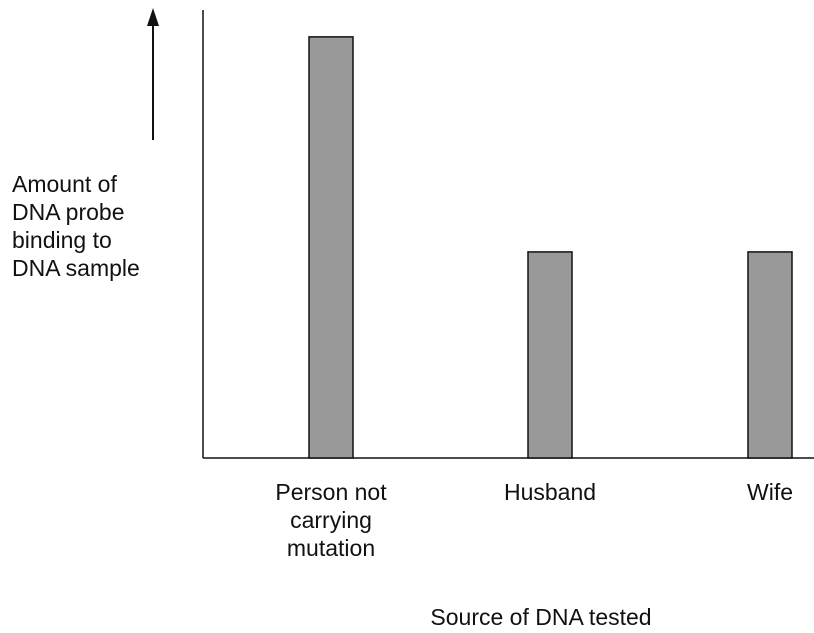  Describe the element at coordinates (541, 617) in the screenshot. I see `x-axis-label: Source of DNA tested` at that location.